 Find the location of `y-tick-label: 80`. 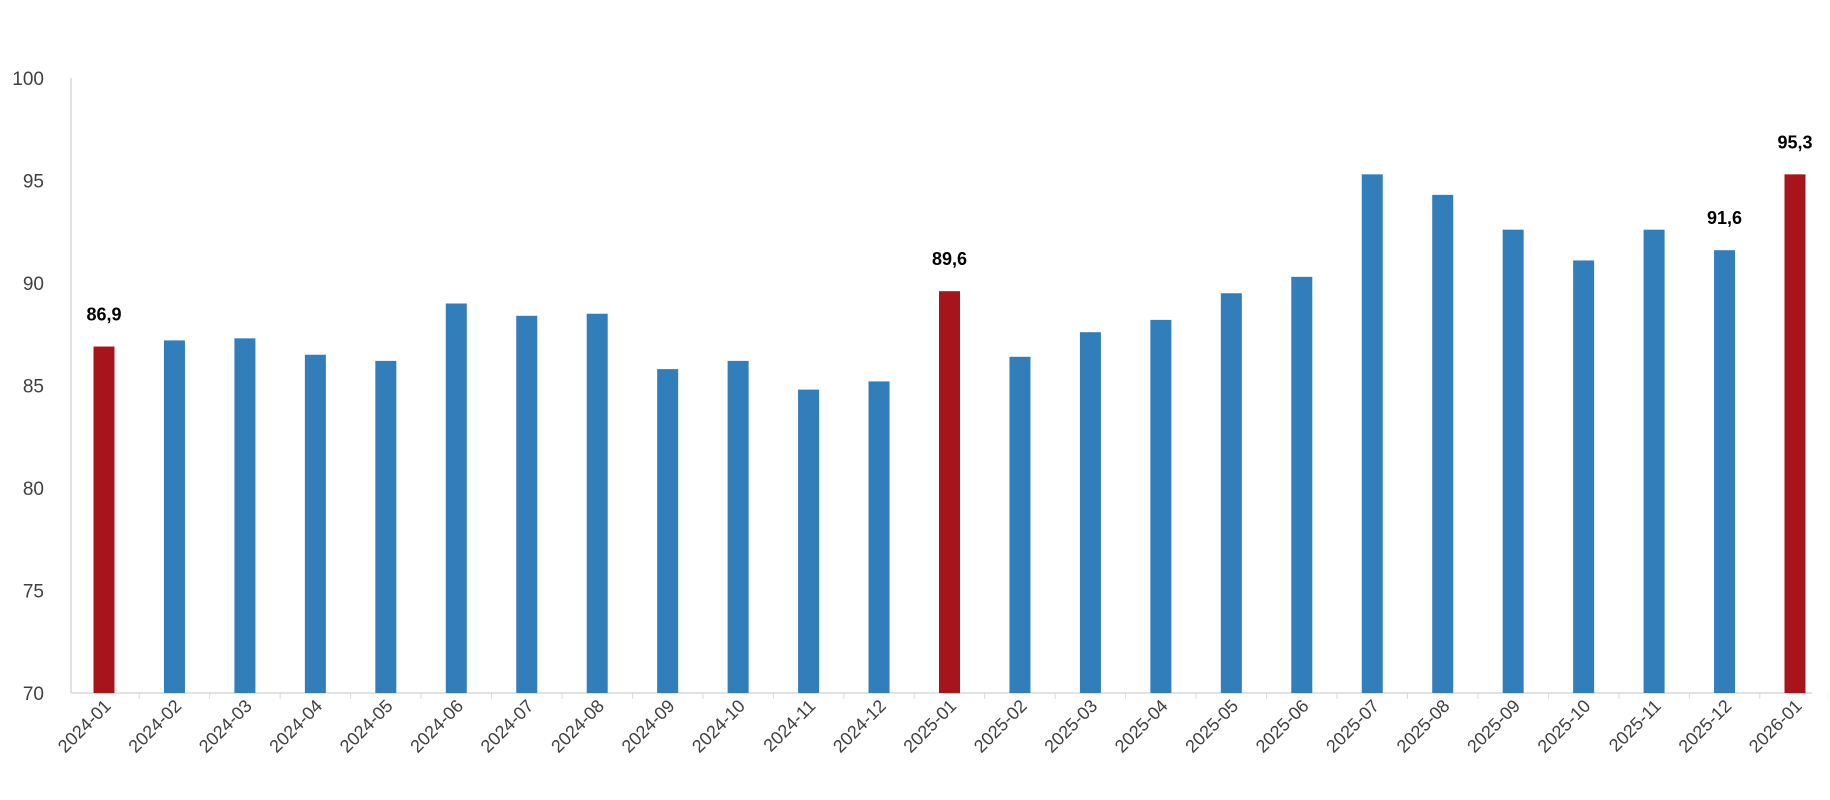

y-tick-label: 80 is located at coordinates (33, 489).